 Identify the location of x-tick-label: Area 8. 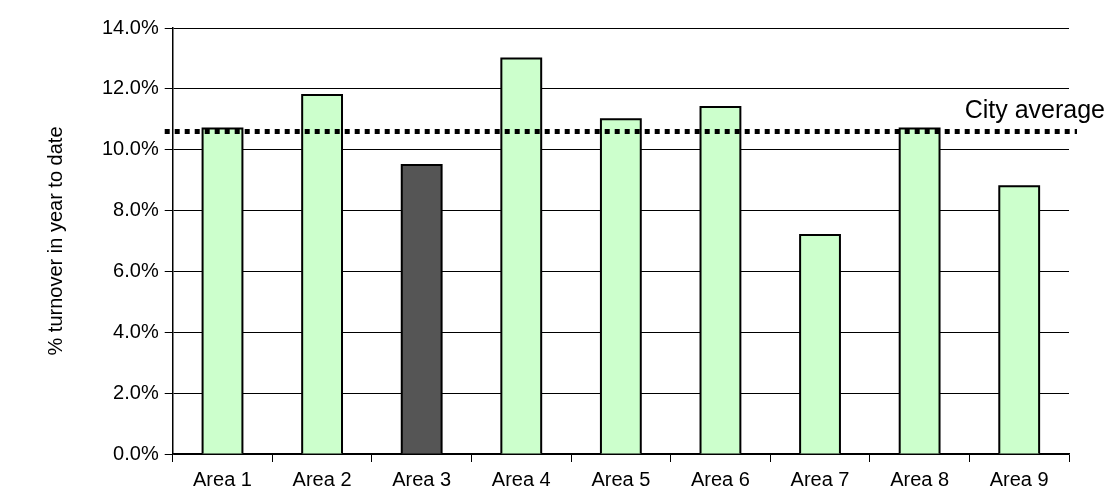
(920, 478).